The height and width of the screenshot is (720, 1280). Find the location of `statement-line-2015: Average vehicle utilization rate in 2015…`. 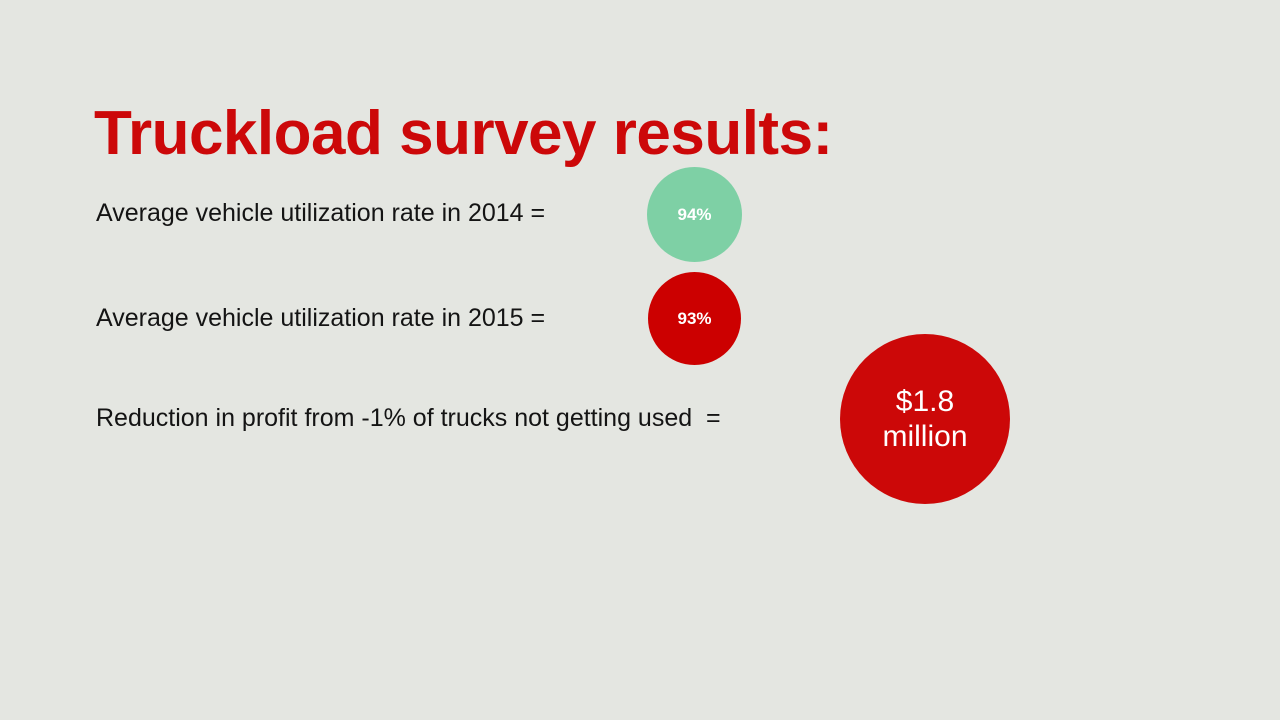

statement-line-2015: Average vehicle utilization rate in 2015… is located at coordinates (321, 318).